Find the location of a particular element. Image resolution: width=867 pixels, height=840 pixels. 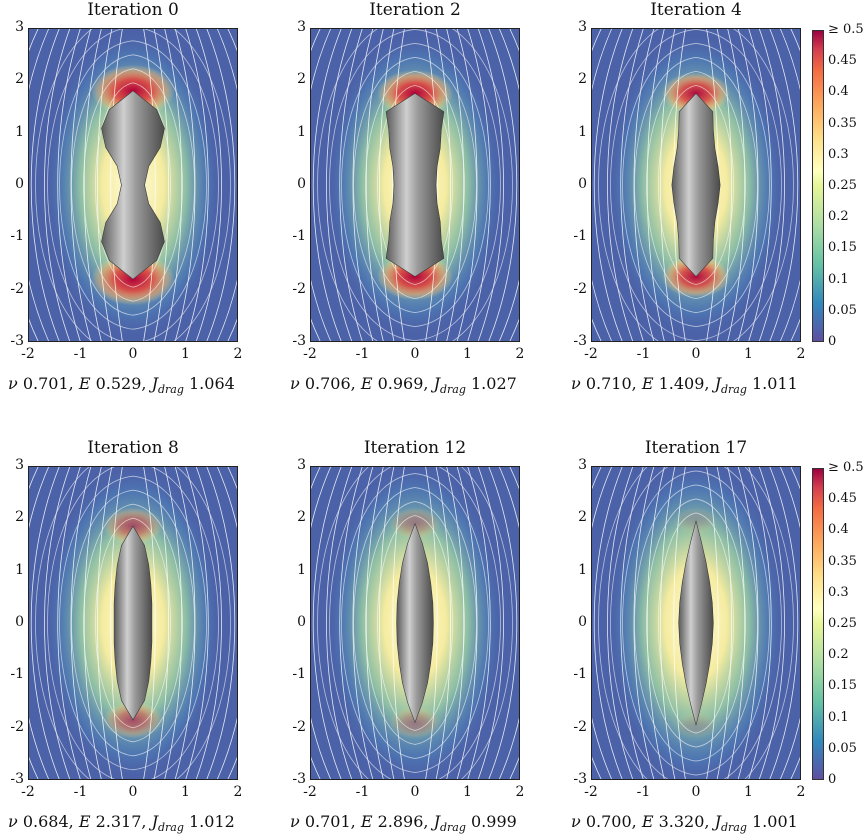

energy-value: 0.969 is located at coordinates (400, 383).